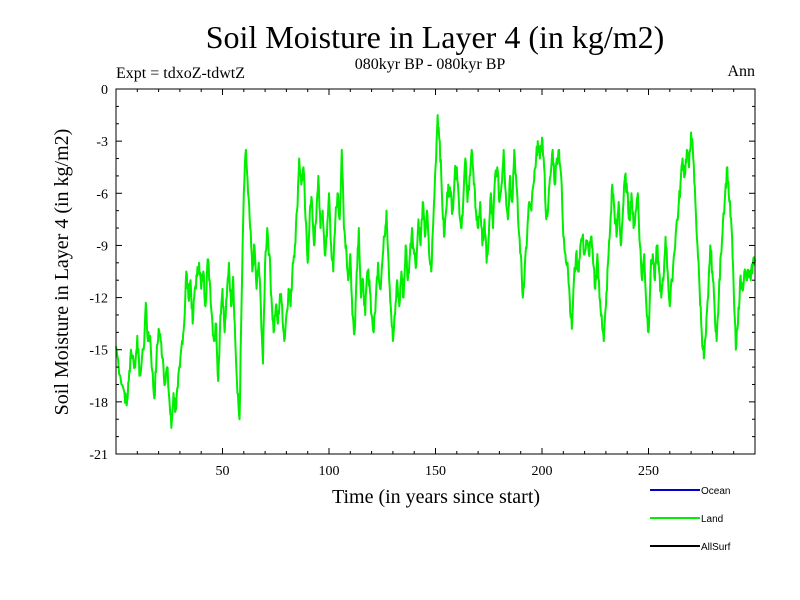 The height and width of the screenshot is (600, 800). Describe the element at coordinates (712, 519) in the screenshot. I see `legend-label-land: Land` at that location.